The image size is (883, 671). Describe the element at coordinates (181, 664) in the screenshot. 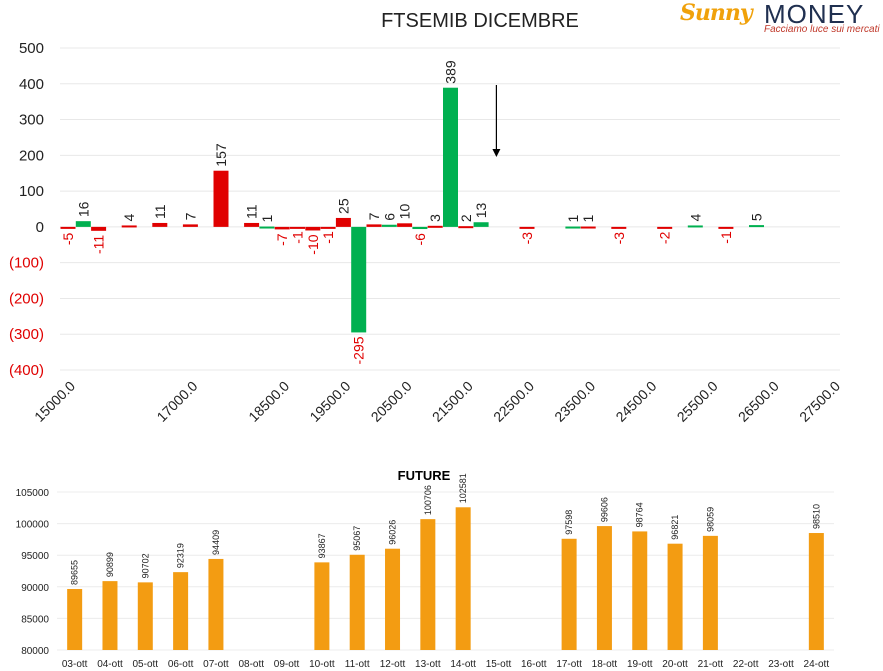

I see `x-tick-label: 06-ott` at that location.